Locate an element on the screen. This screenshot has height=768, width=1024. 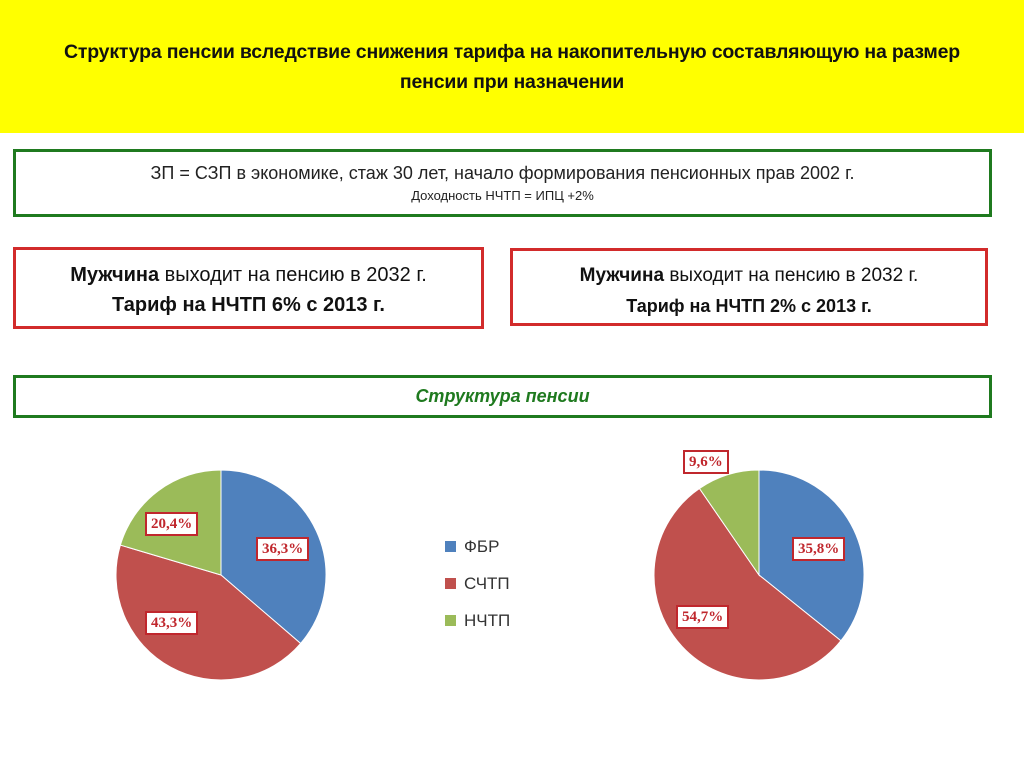
legend-item-schtp: СЧТП is located at coordinates (477, 583).